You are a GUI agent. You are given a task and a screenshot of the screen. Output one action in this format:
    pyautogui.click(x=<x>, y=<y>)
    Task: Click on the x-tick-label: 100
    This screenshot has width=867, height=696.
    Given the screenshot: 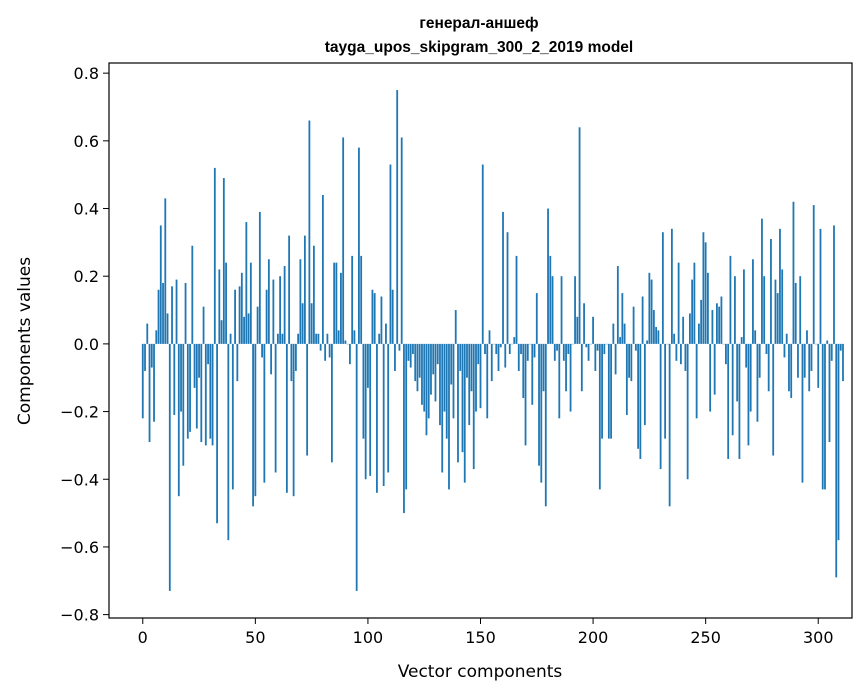 What is the action you would take?
    pyautogui.click(x=368, y=637)
    